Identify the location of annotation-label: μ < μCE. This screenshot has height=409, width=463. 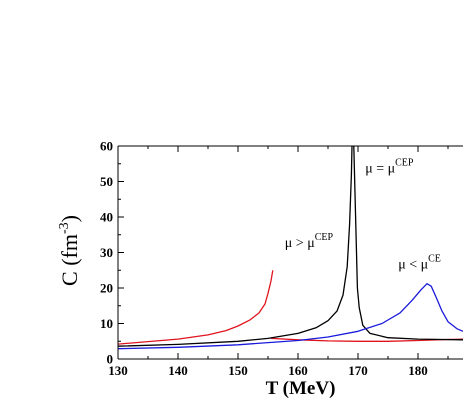
(419, 262).